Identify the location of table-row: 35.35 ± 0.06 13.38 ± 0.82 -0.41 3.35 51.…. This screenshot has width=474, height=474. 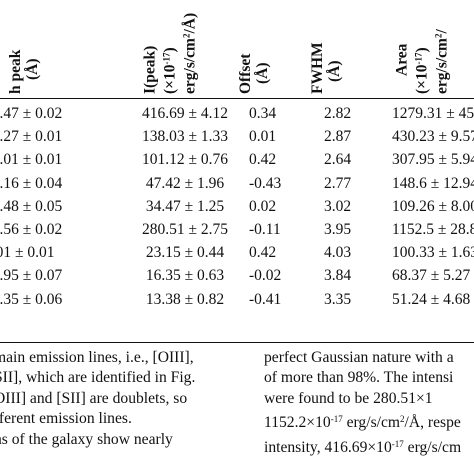
(237, 299).